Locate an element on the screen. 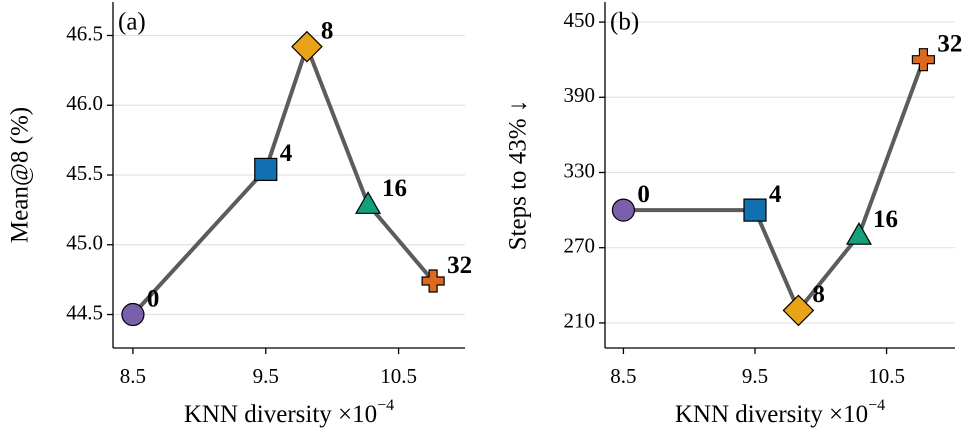  y-tick-label: 390 is located at coordinates (580, 95).